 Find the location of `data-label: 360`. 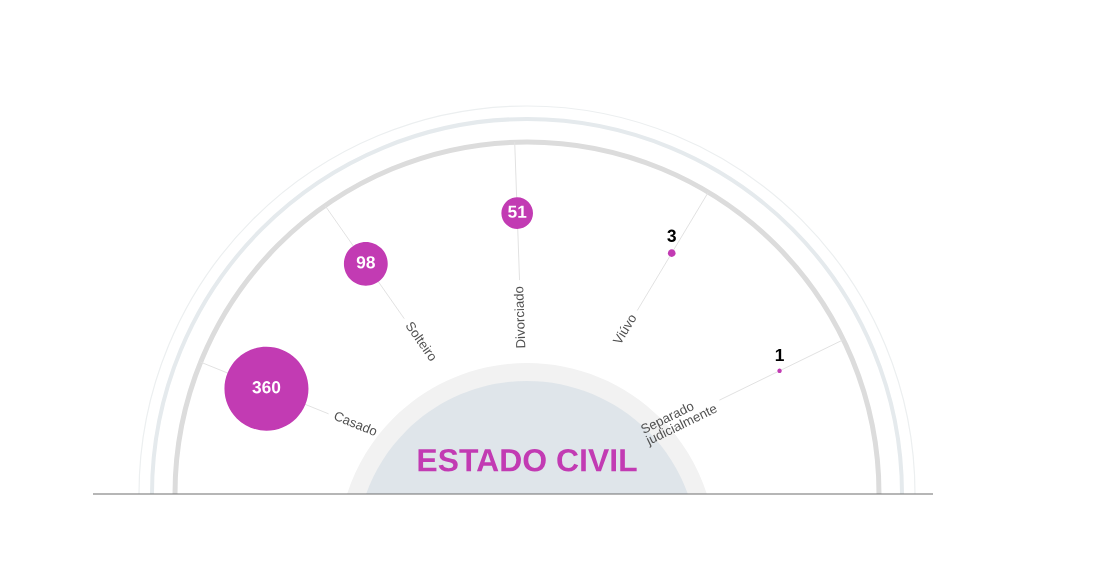

data-label: 360 is located at coordinates (266, 387).